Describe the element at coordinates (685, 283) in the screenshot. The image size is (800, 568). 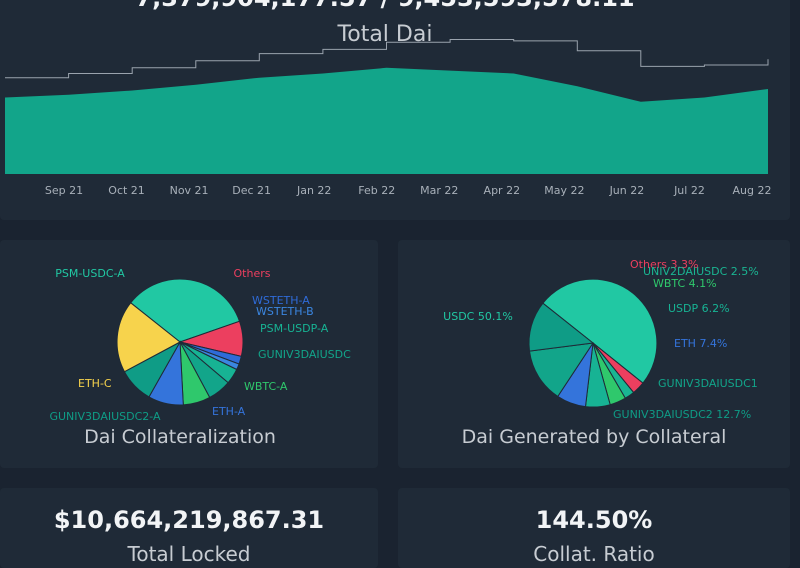
I see `pie-slice-label: WBTC 4.1%` at that location.